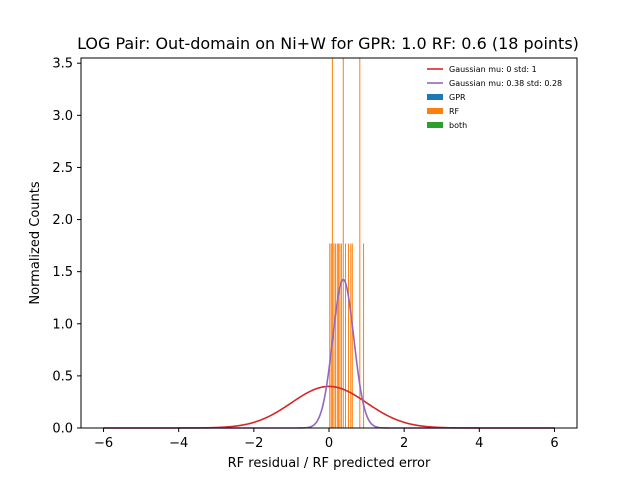 This screenshot has height=480, width=640. Describe the element at coordinates (253, 443) in the screenshot. I see `x-tick-label: −2` at that location.